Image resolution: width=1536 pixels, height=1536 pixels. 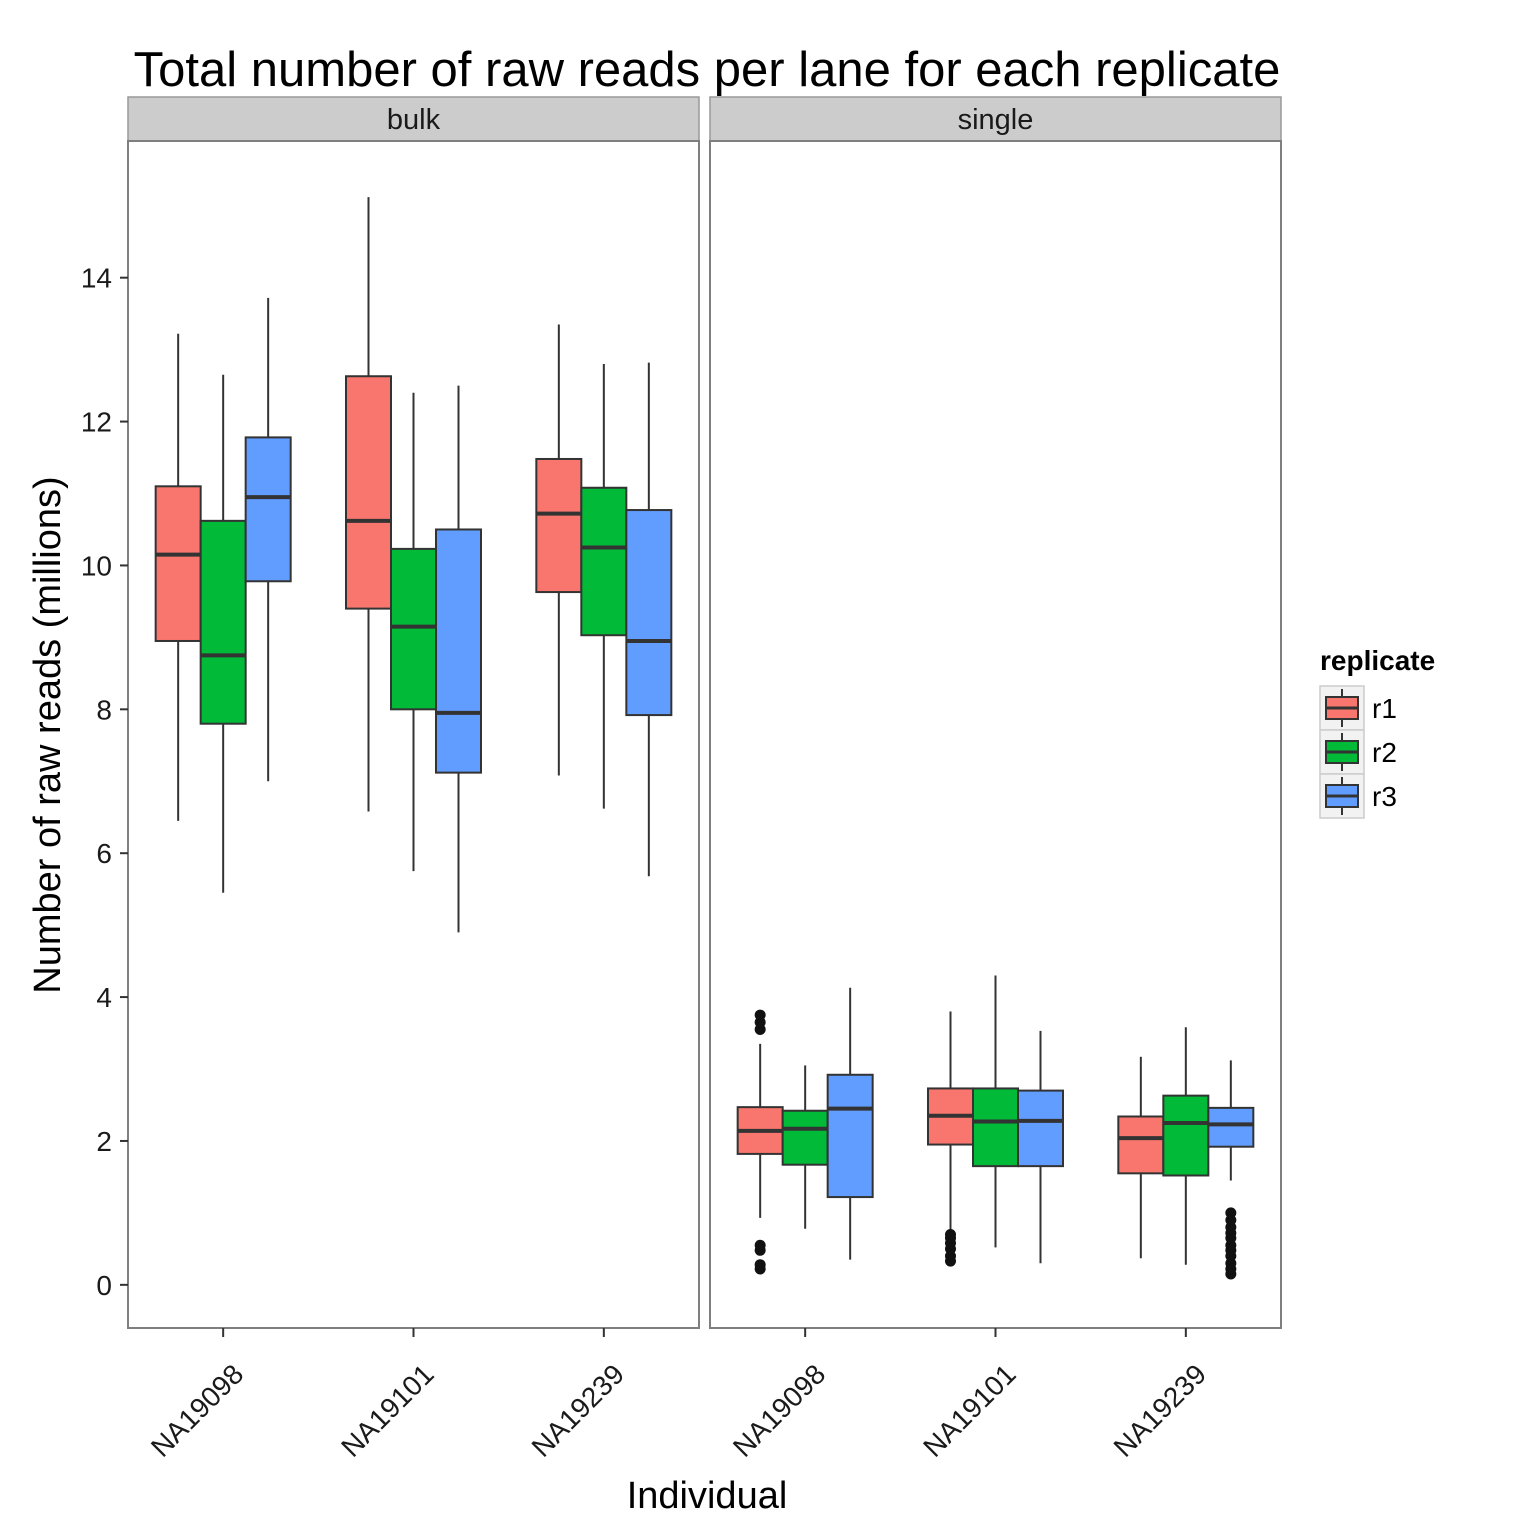 I want to click on y-tick-label: 14, so click(x=96, y=278).